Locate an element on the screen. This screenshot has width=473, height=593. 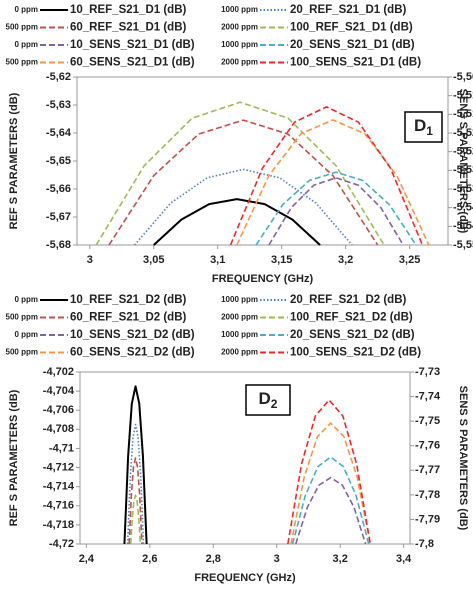
x-tick-label: 3,25 is located at coordinates (409, 260).